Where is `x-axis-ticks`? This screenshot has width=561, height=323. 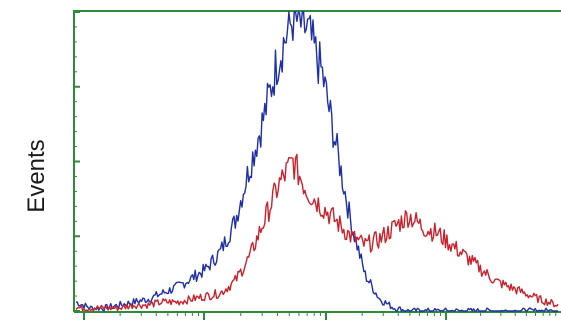
x-axis-ticks is located at coordinates (320, 316).